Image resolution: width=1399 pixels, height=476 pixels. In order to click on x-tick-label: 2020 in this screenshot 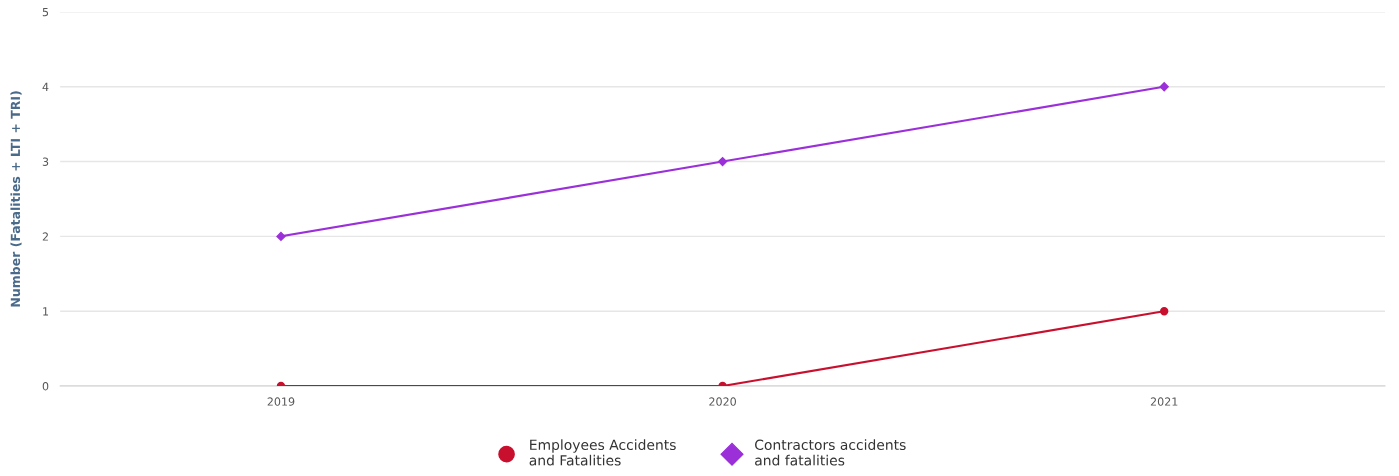, I will do `click(722, 401)`.